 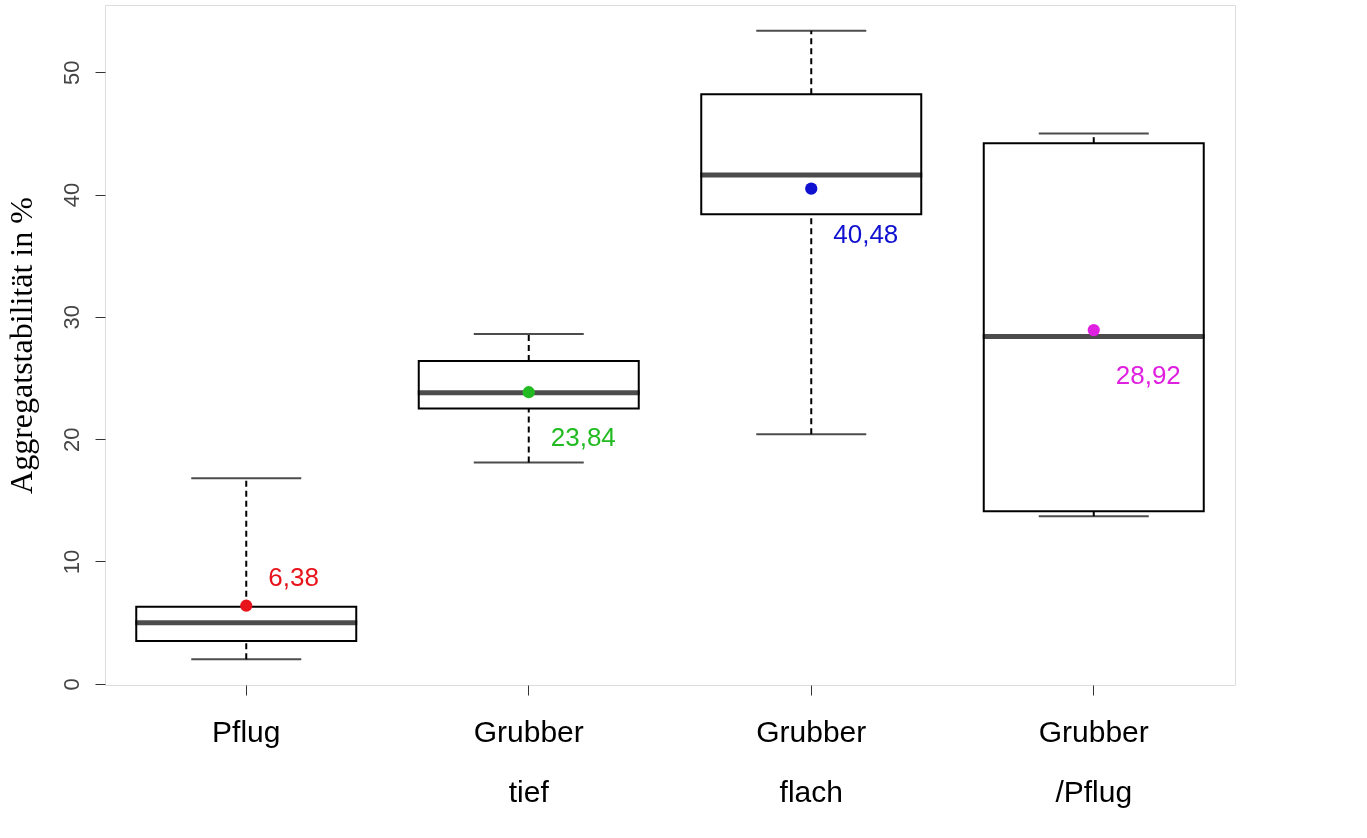 What do you see at coordinates (71, 562) in the screenshot?
I see `y-tick-label: 10` at bounding box center [71, 562].